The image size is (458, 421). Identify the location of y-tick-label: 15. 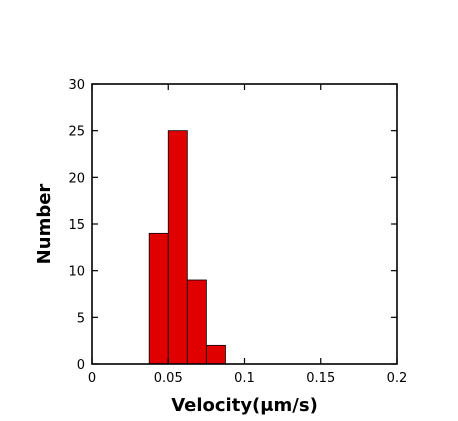
(76, 225).